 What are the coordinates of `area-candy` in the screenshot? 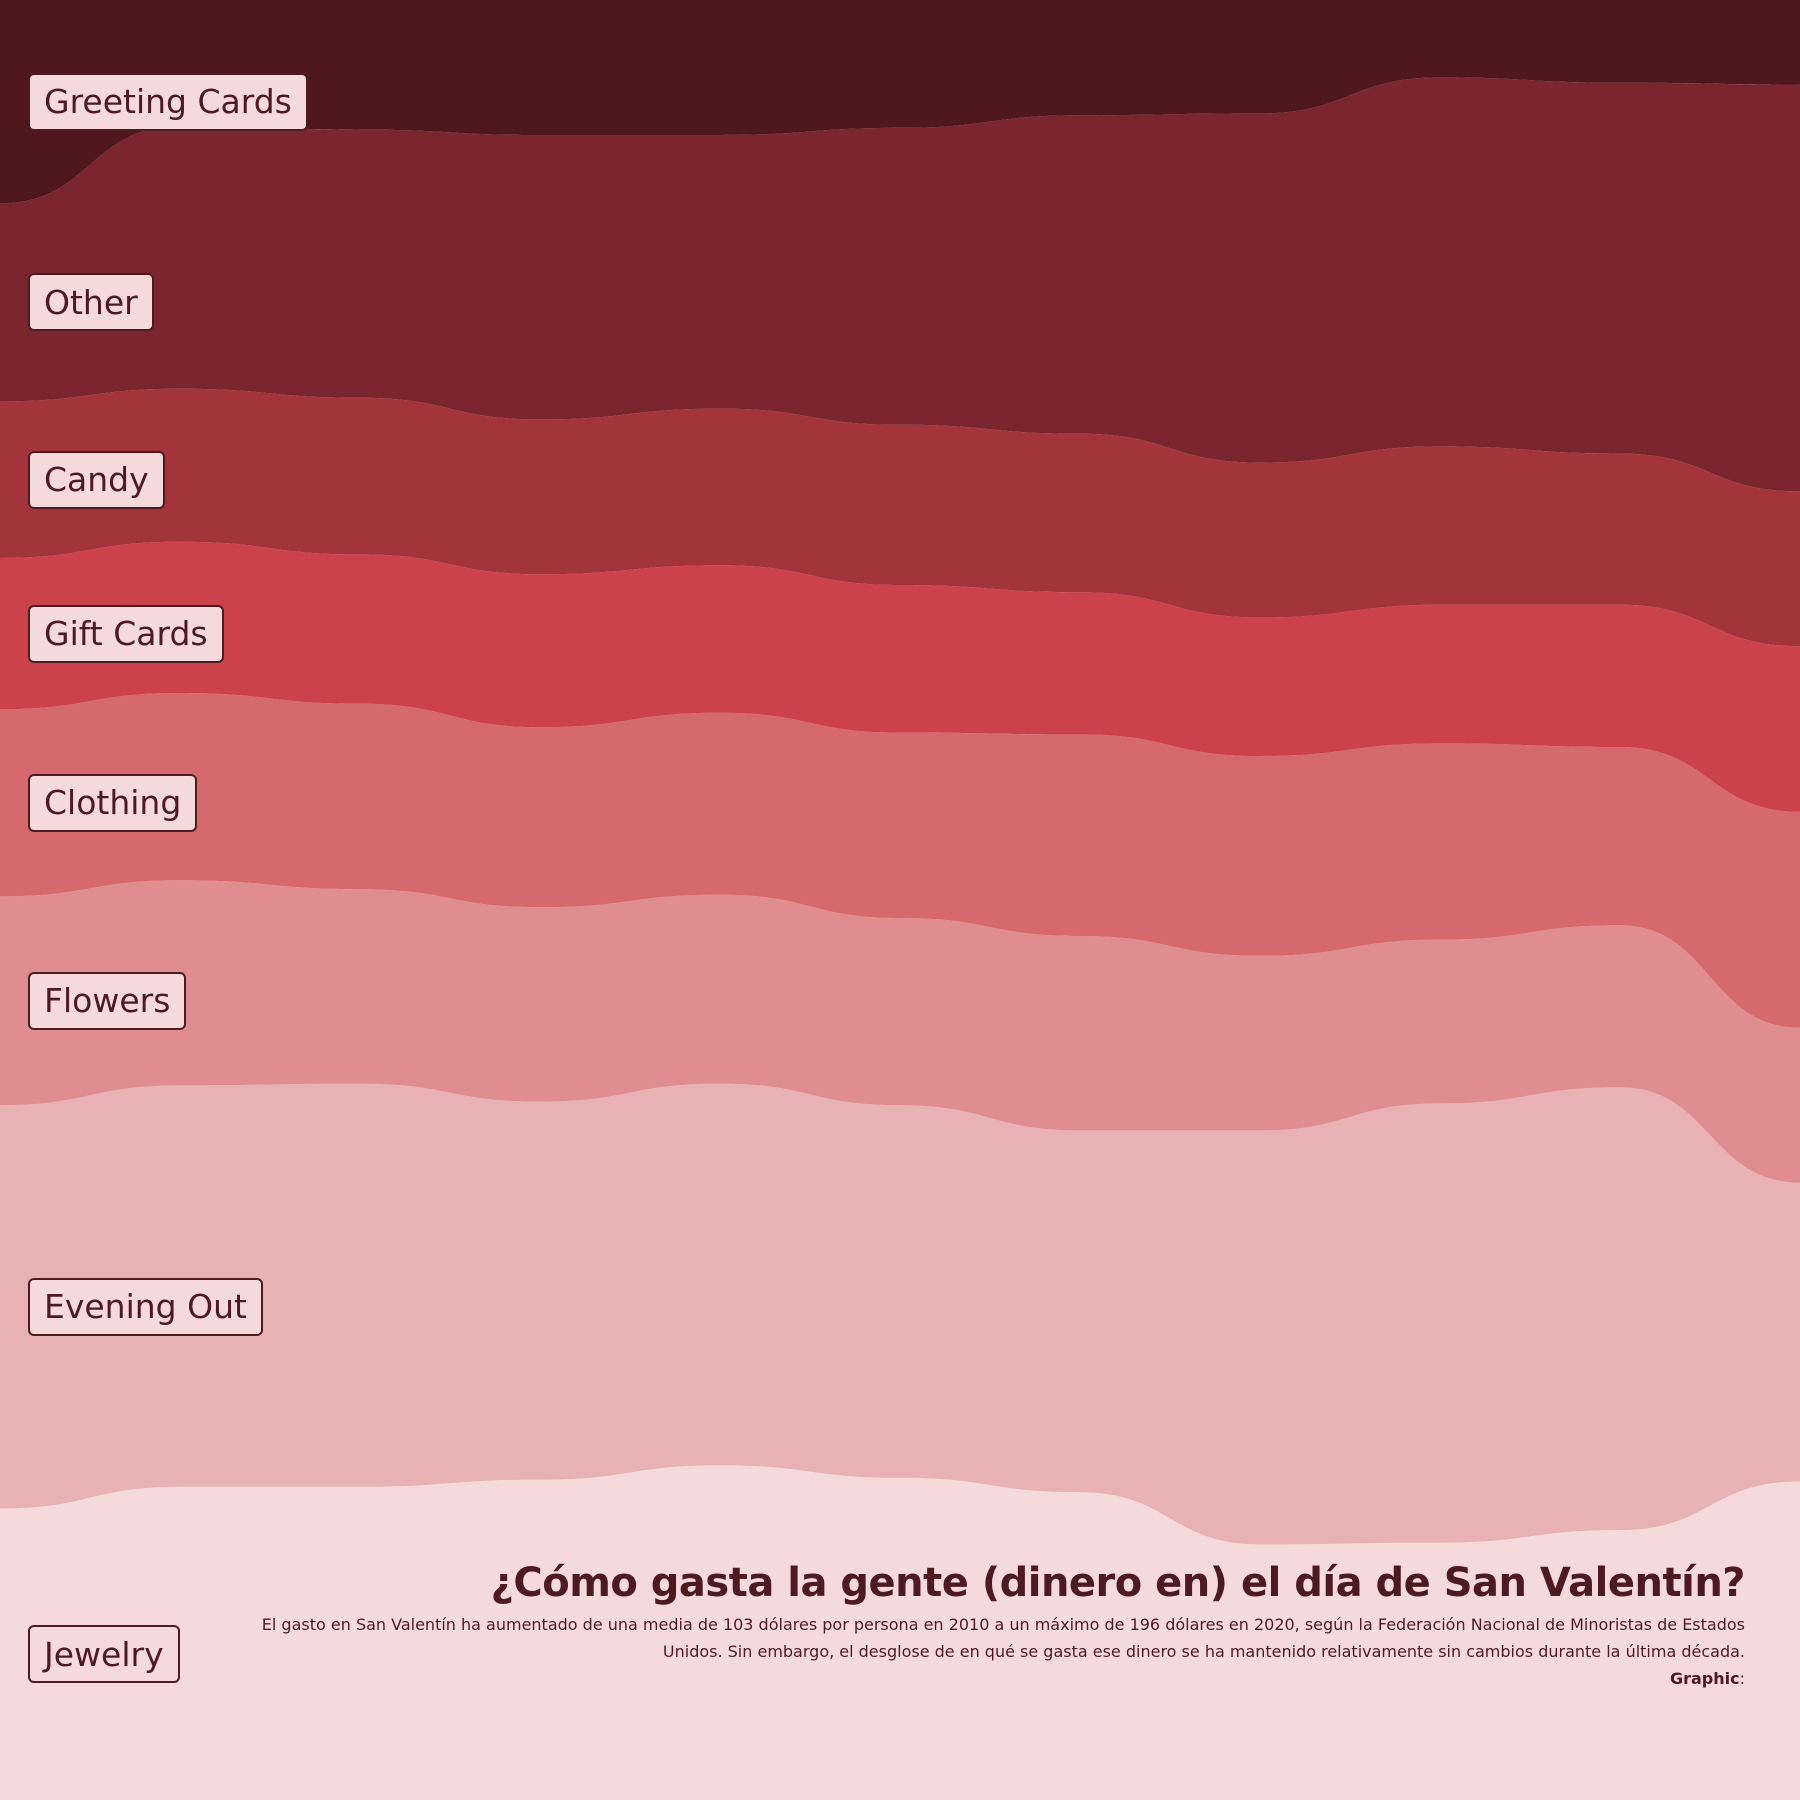 It's located at (900, 517).